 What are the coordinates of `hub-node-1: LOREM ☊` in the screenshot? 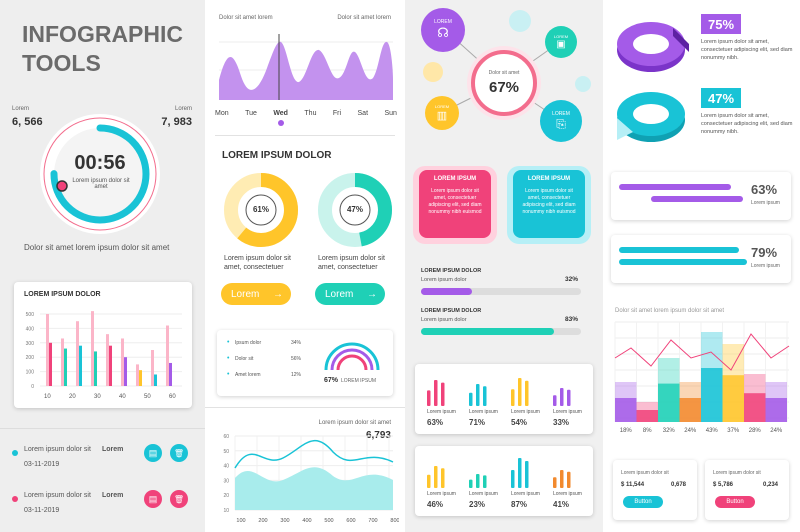 It's located at (443, 30).